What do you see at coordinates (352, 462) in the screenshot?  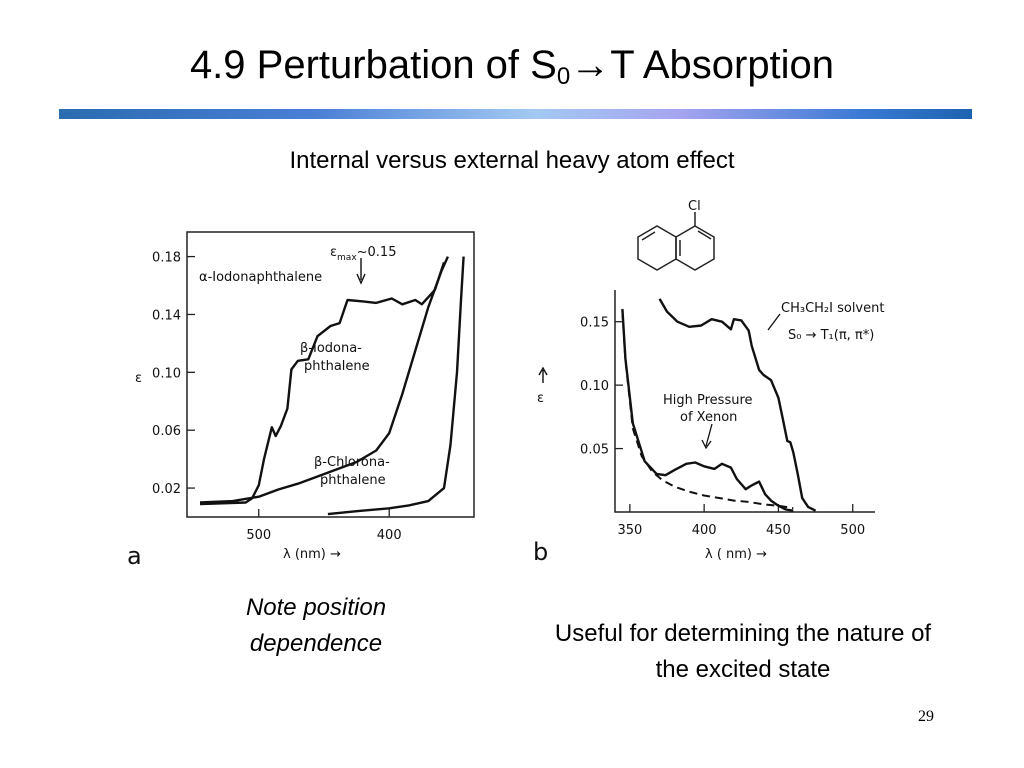 I see `series-label-beta-chloro-1: β-Chlorona-` at bounding box center [352, 462].